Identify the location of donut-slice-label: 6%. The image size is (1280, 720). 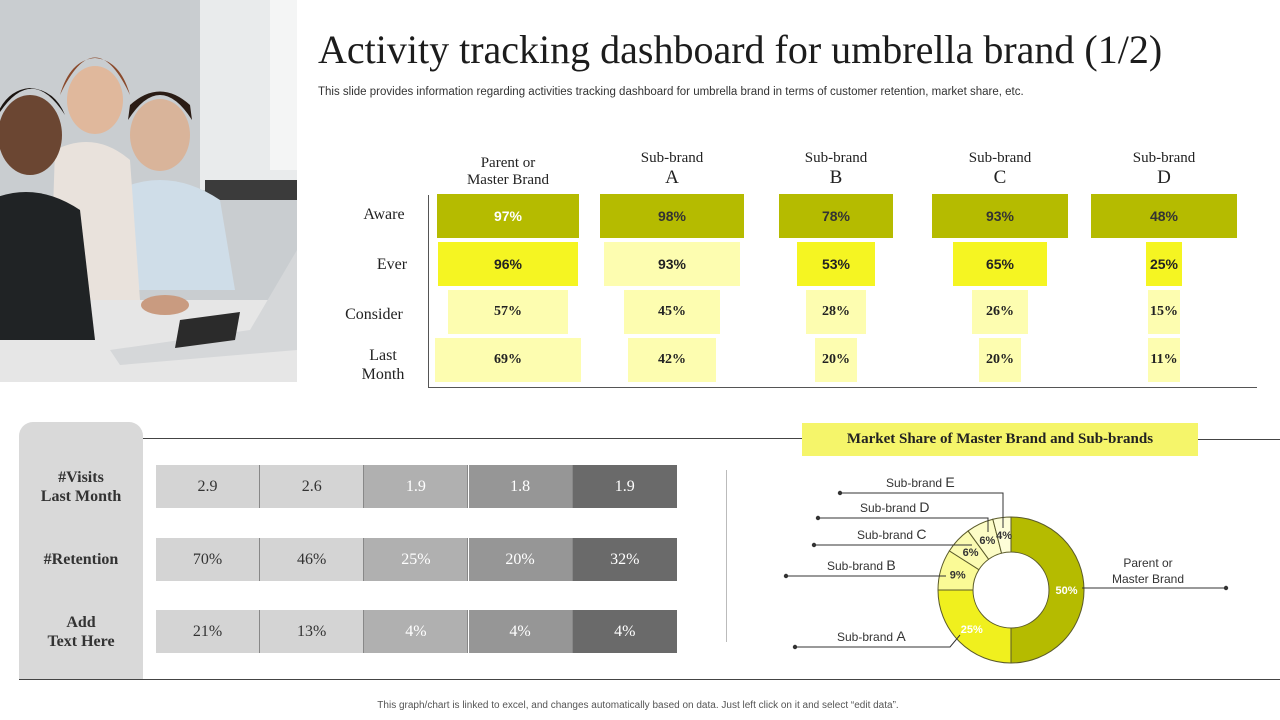
(987, 541).